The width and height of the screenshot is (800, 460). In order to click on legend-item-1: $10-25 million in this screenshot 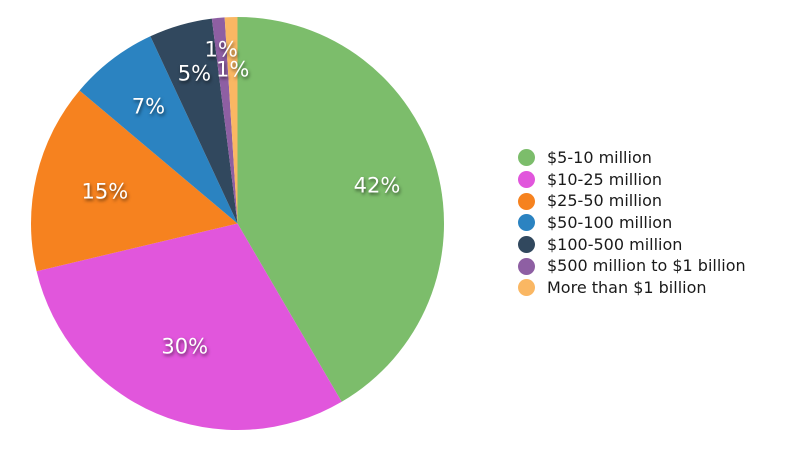, I will do `click(632, 180)`.